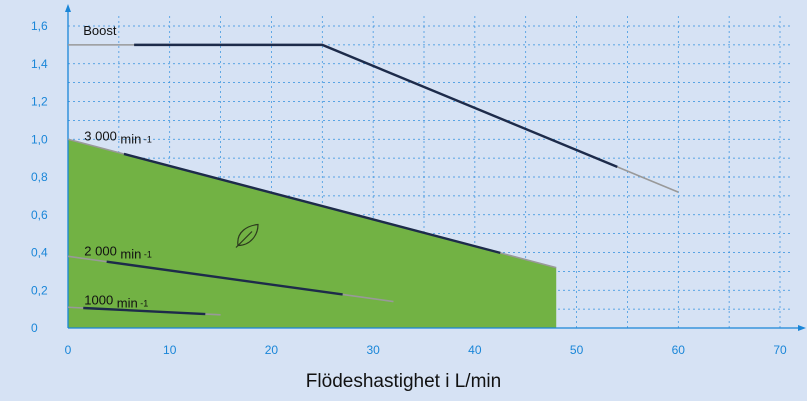 The height and width of the screenshot is (401, 807). What do you see at coordinates (679, 350) in the screenshot?
I see `x-tick-label: 60` at bounding box center [679, 350].